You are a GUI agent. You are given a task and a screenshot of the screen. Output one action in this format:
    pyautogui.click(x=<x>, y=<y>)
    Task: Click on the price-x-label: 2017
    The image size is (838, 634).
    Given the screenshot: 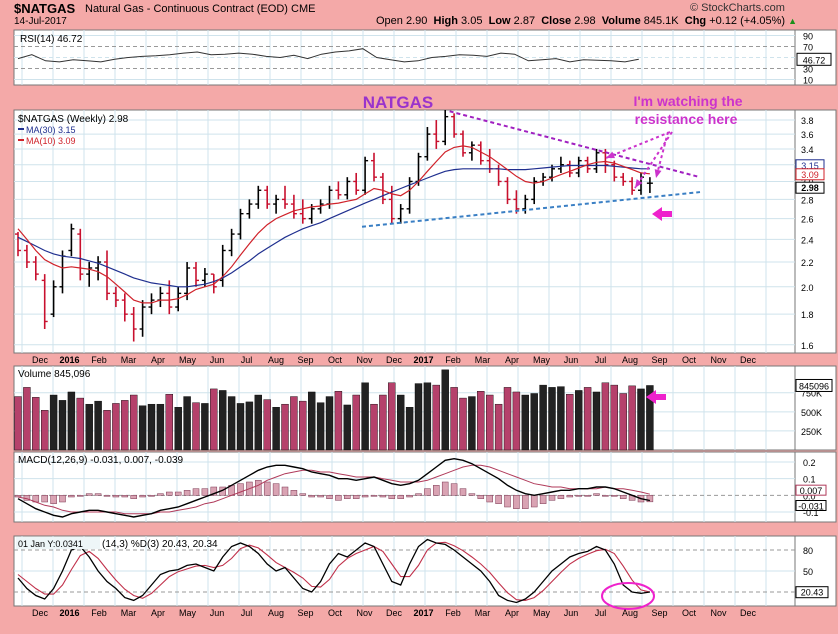 What is the action you would take?
    pyautogui.click(x=423, y=360)
    